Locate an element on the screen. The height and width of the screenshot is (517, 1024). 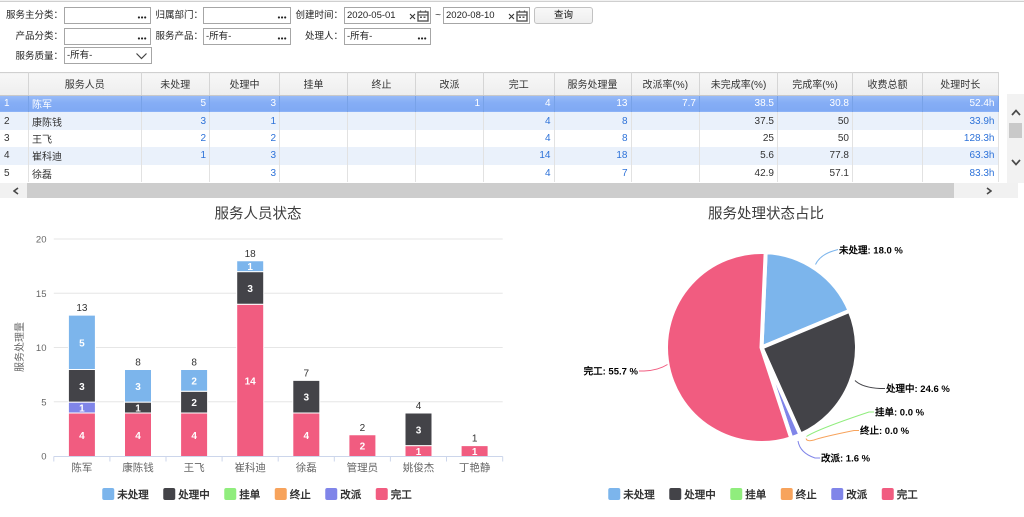
svg-text: 徐磊 is located at coordinates (306, 467).